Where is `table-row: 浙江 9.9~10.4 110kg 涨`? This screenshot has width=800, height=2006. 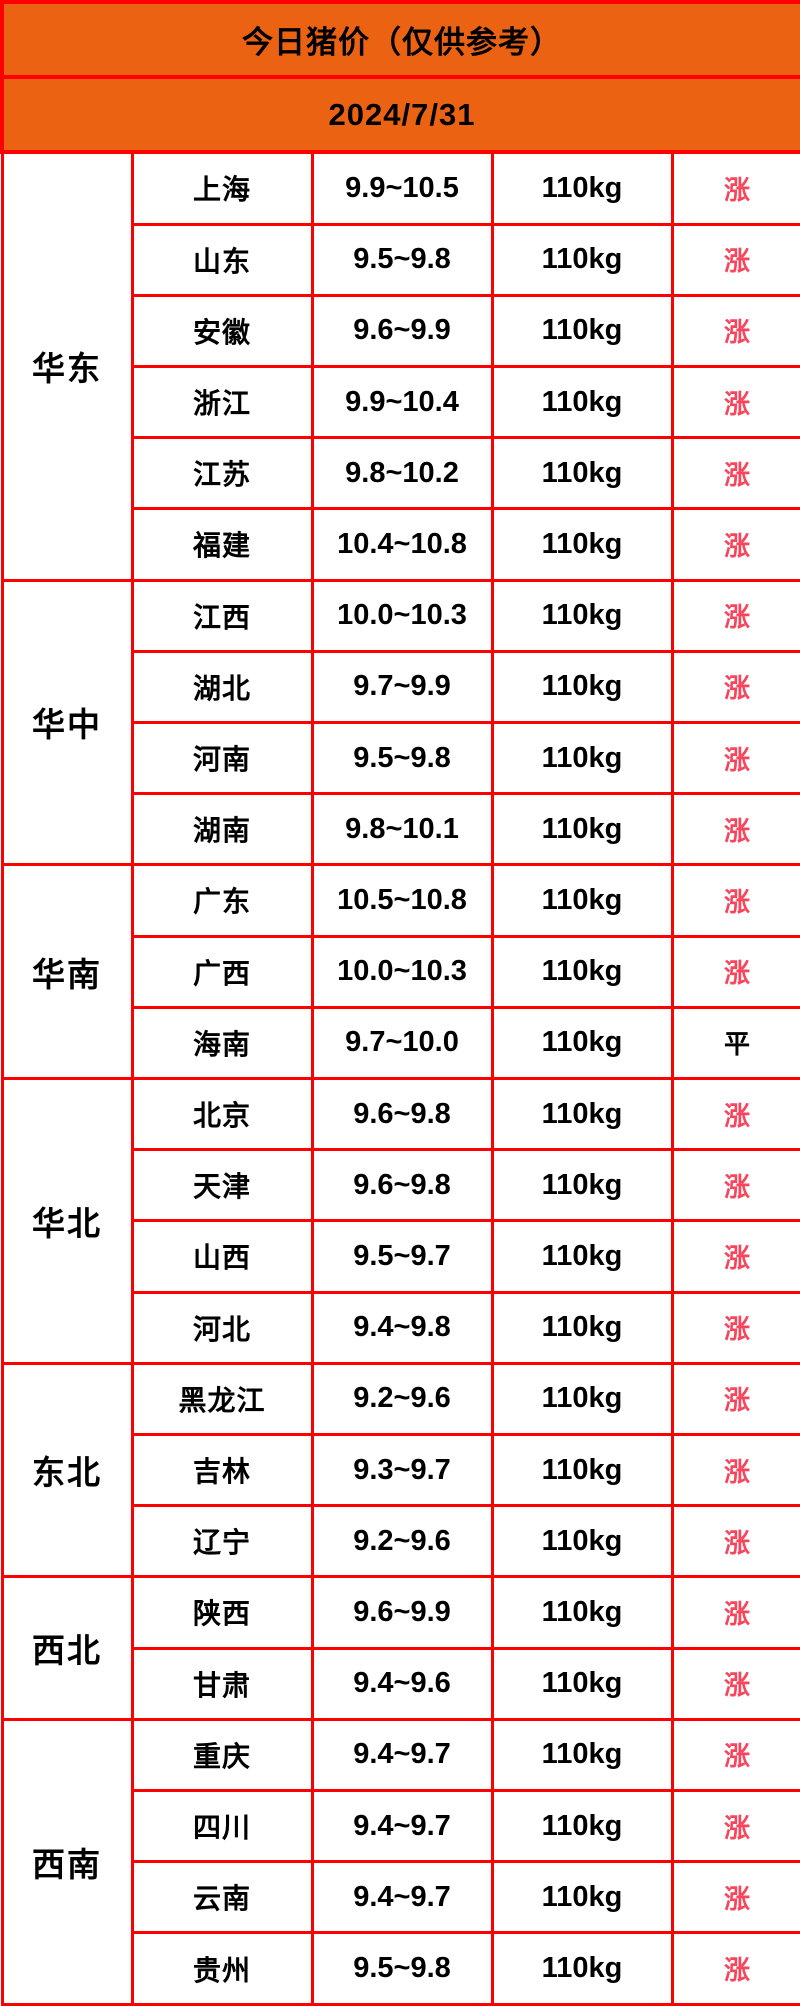 table-row: 浙江 9.9~10.4 110kg 涨 is located at coordinates (401, 402).